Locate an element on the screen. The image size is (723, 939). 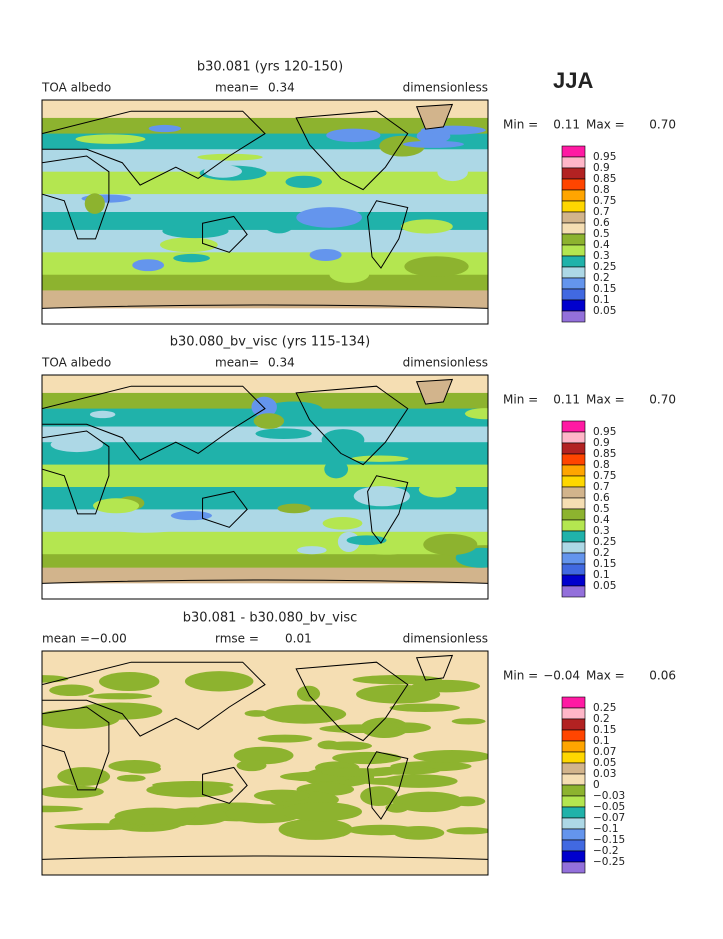
colorbar-label: 0.05 is located at coordinates (604, 586).